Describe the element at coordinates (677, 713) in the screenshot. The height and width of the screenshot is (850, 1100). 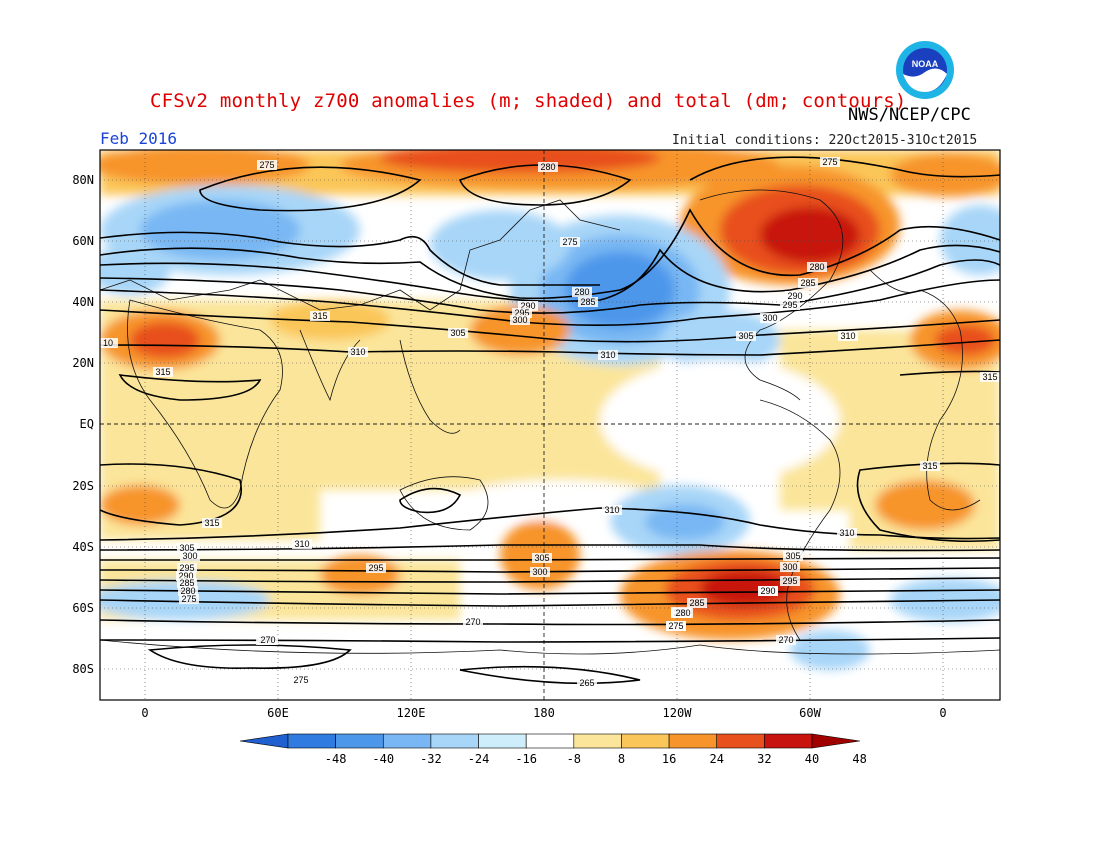
I see `lon-label-120w: 120W` at that location.